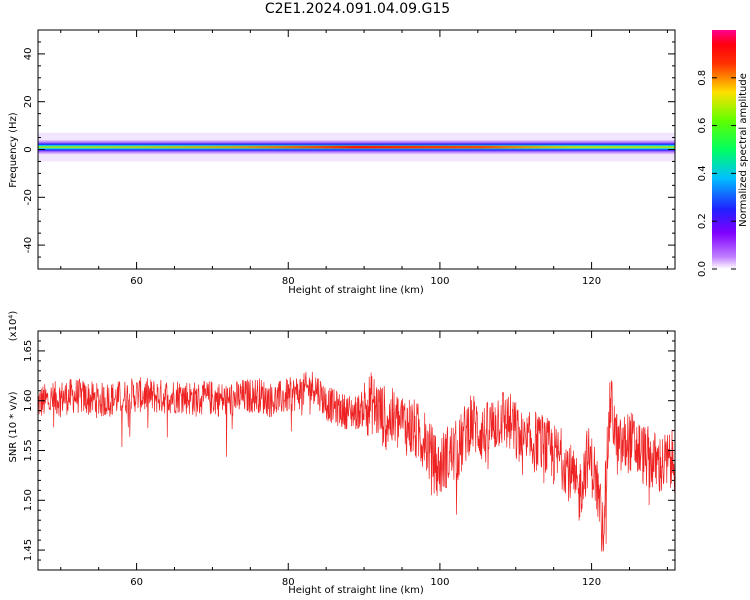 Image resolution: width=750 pixels, height=600 pixels. Describe the element at coordinates (356, 590) in the screenshot. I see `snr-xlabel: Height of straight line (km)` at that location.